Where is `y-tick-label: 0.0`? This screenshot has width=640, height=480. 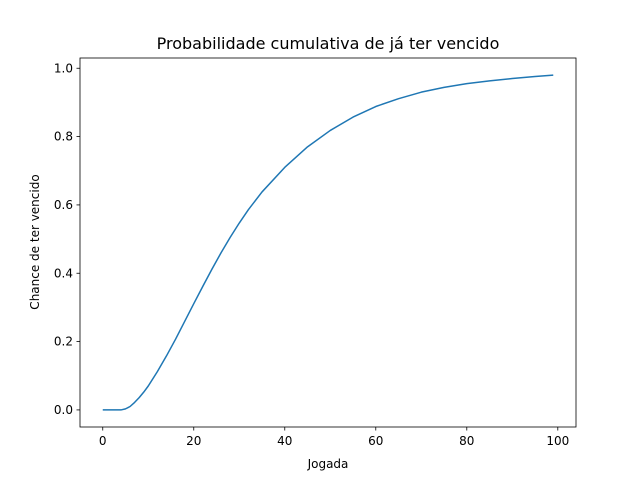 y-tick-label: 0.0 is located at coordinates (63, 410).